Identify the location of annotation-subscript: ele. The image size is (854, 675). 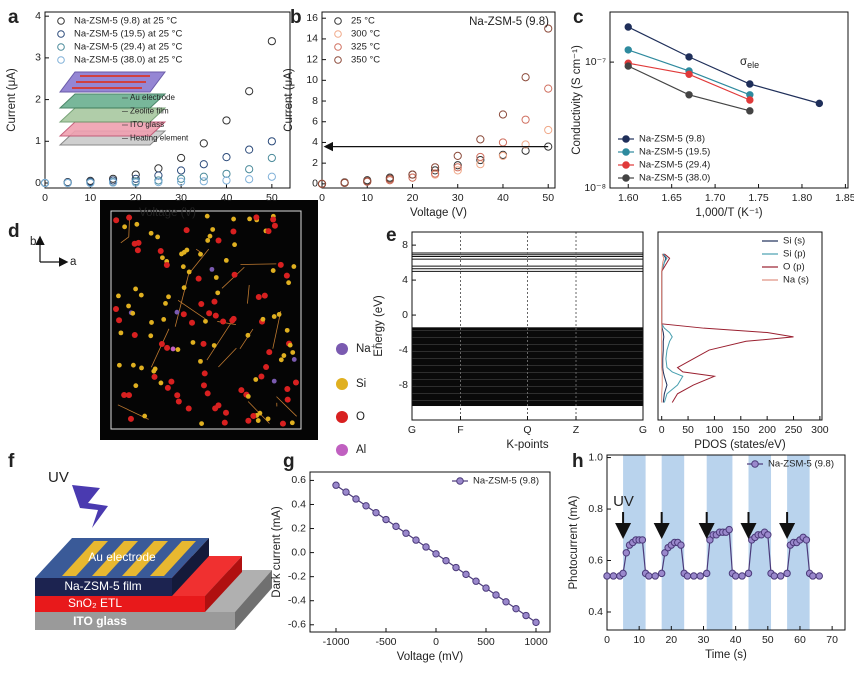
(753, 65).